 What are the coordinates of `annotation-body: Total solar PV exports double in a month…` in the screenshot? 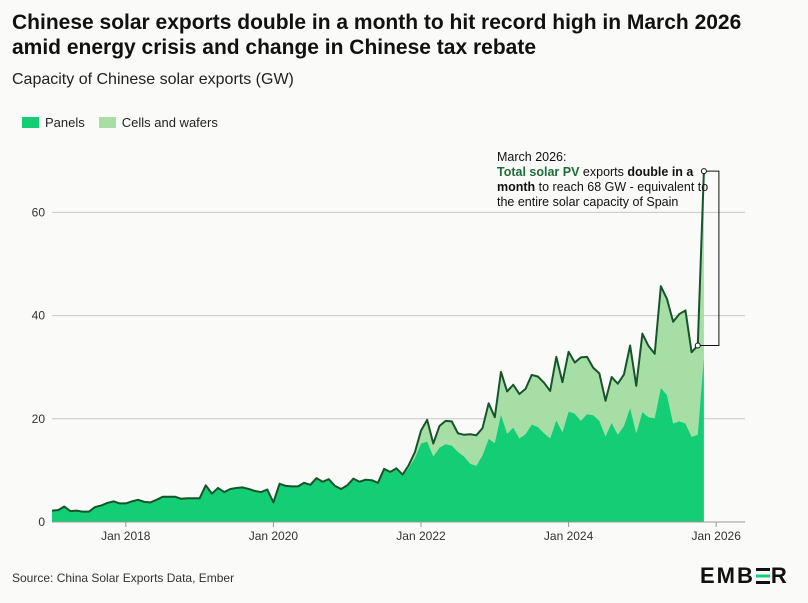 It's located at (611, 187).